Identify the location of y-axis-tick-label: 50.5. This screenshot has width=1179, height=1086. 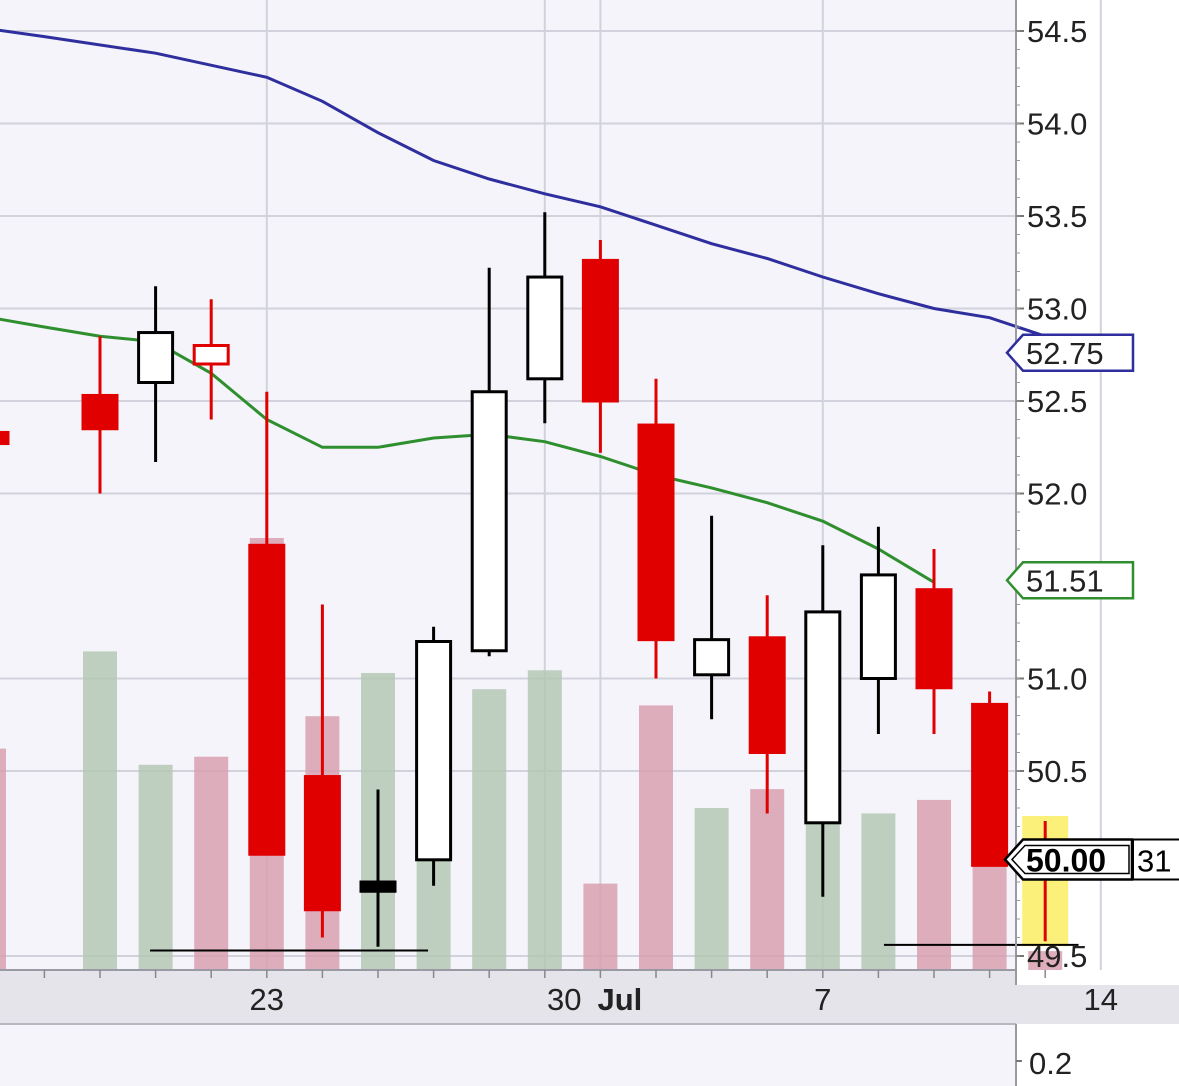
(1057, 771).